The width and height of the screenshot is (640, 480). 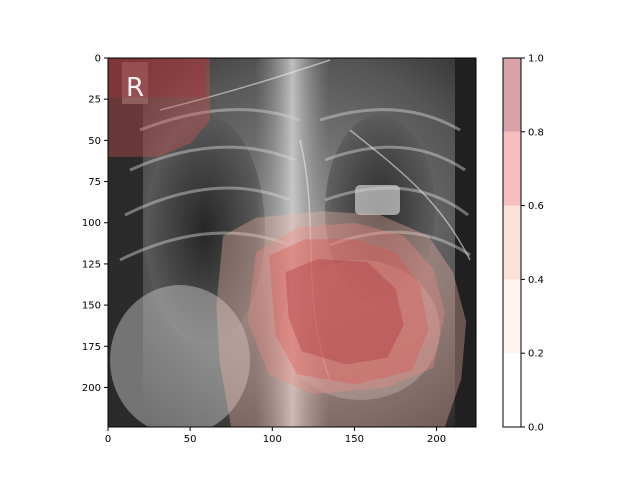 What do you see at coordinates (94, 141) in the screenshot?
I see `y-tick-label: 50` at bounding box center [94, 141].